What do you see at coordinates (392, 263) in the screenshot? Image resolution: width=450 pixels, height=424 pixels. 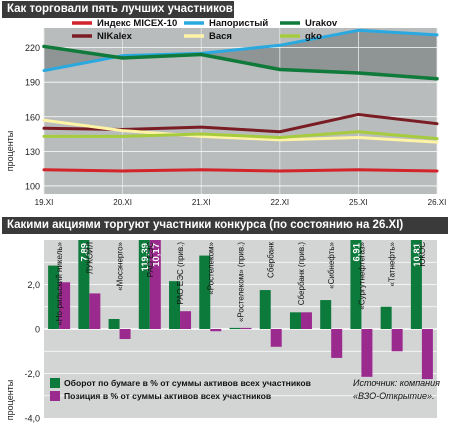 I see `category-label: «Татнефть»` at bounding box center [392, 263].